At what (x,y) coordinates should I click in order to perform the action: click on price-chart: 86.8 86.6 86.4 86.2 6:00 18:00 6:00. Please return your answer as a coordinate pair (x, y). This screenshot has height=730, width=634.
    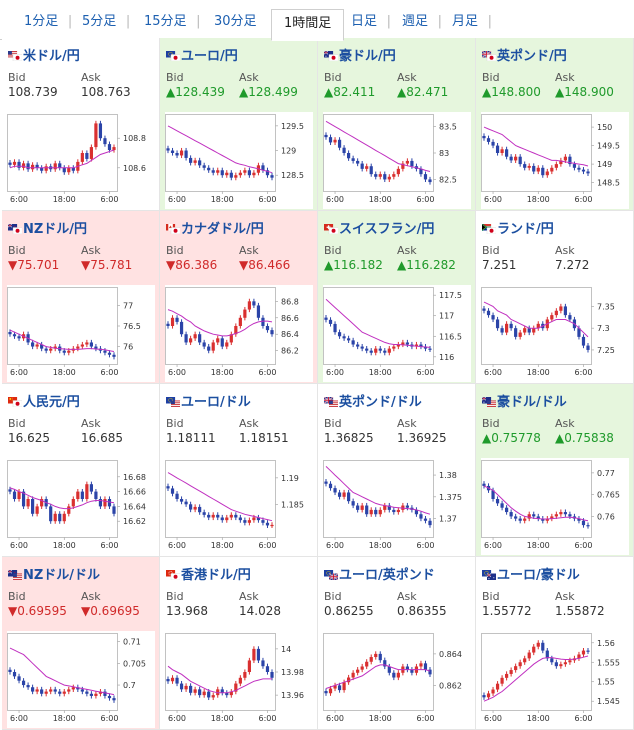
    Looking at the image, I should click on (239, 333).